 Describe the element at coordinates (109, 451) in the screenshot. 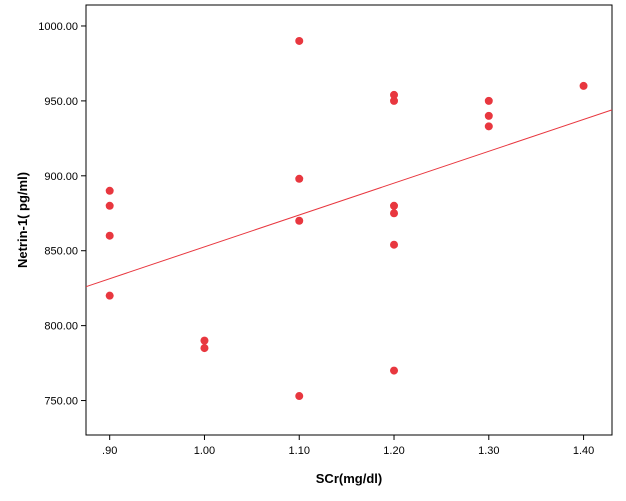

I see `x-tick-label: .90` at that location.